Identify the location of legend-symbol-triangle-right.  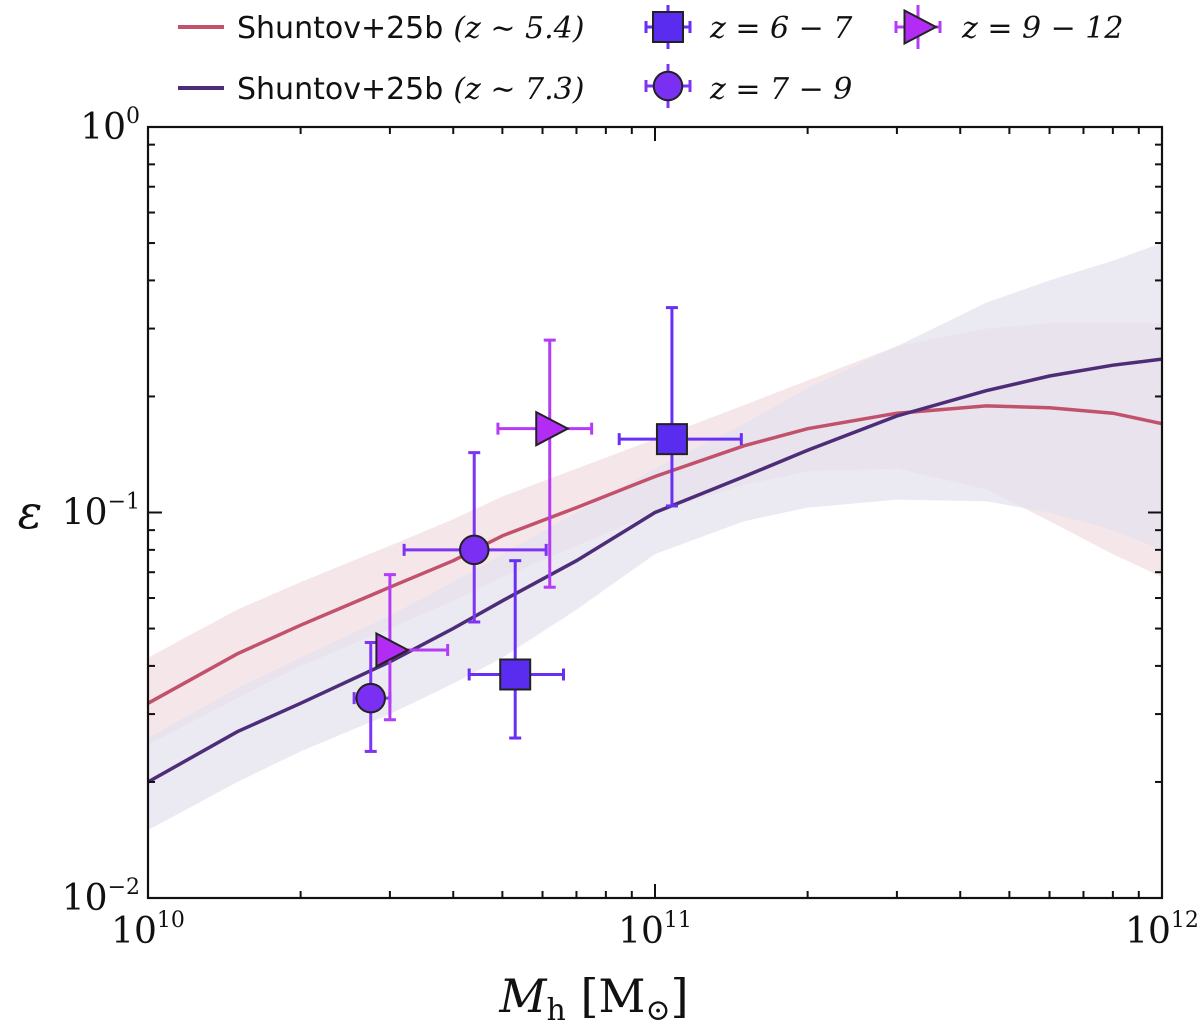
(921, 27).